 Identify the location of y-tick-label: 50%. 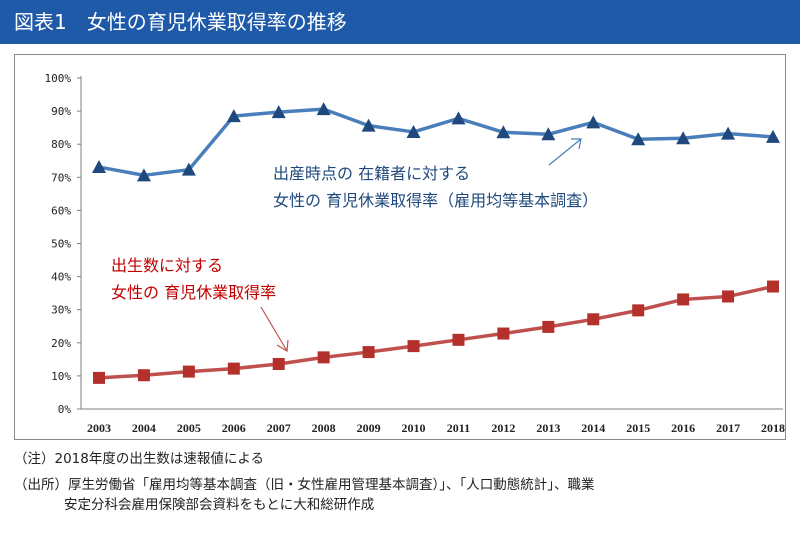
(61, 244).